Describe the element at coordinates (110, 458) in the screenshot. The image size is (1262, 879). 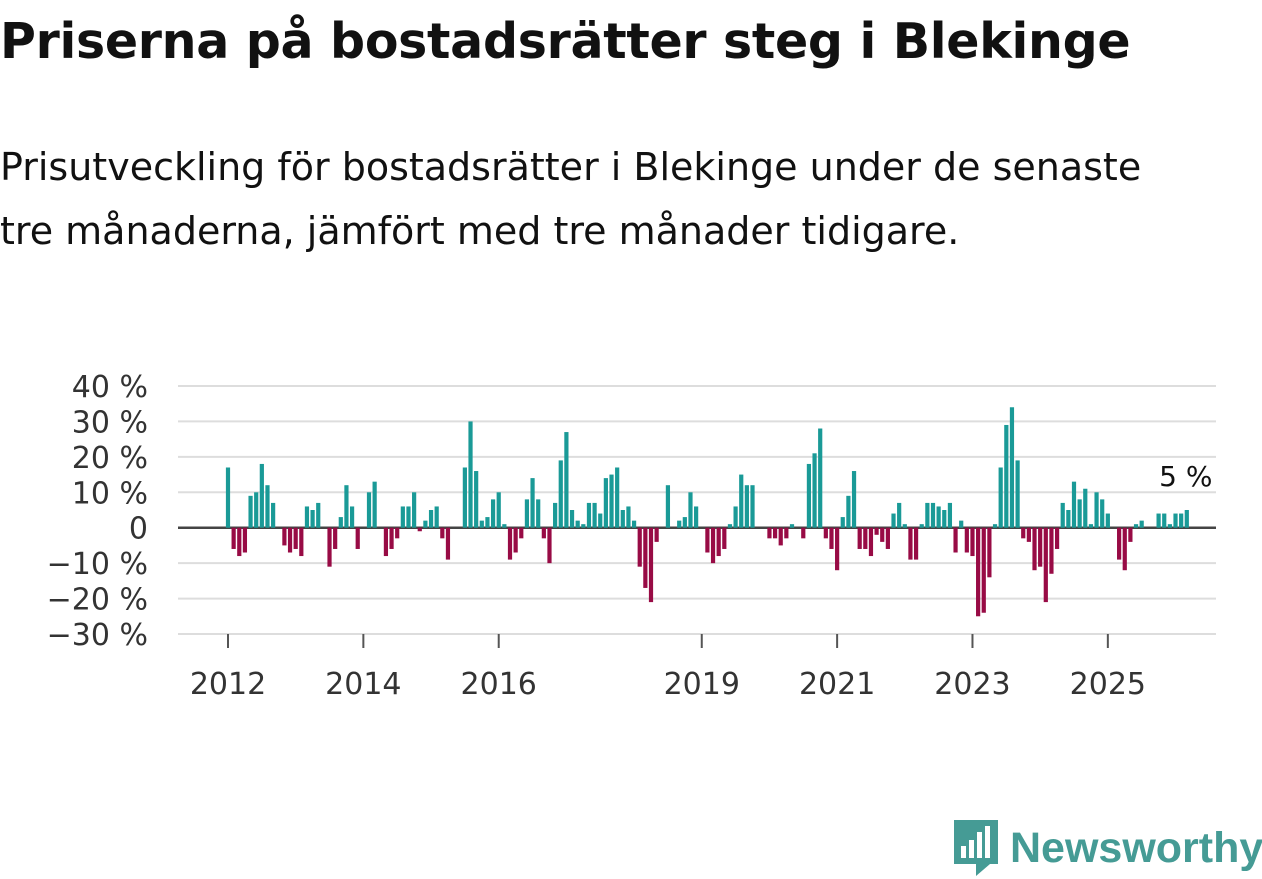
I see `y-tick-label: 20 %` at that location.